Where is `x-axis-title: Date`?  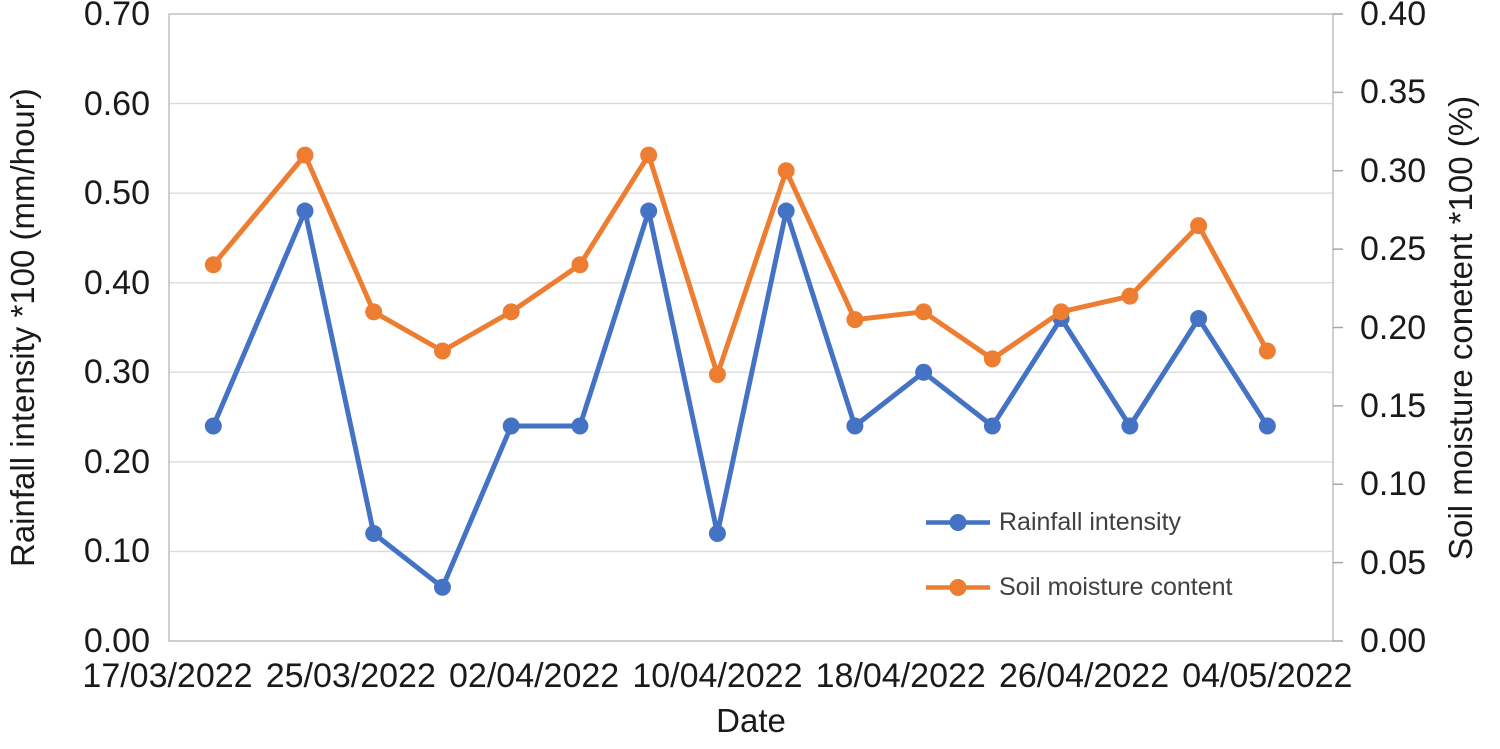
x-axis-title: Date is located at coordinates (751, 720).